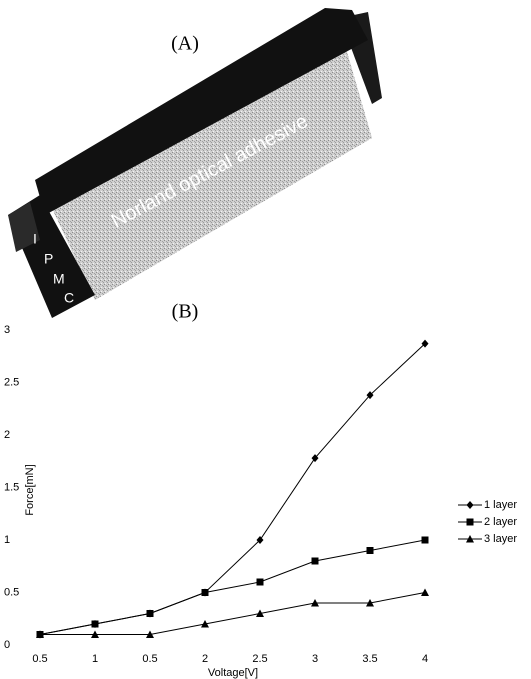 The width and height of the screenshot is (531, 679). What do you see at coordinates (205, 659) in the screenshot?
I see `x-tick-label: 2` at bounding box center [205, 659].